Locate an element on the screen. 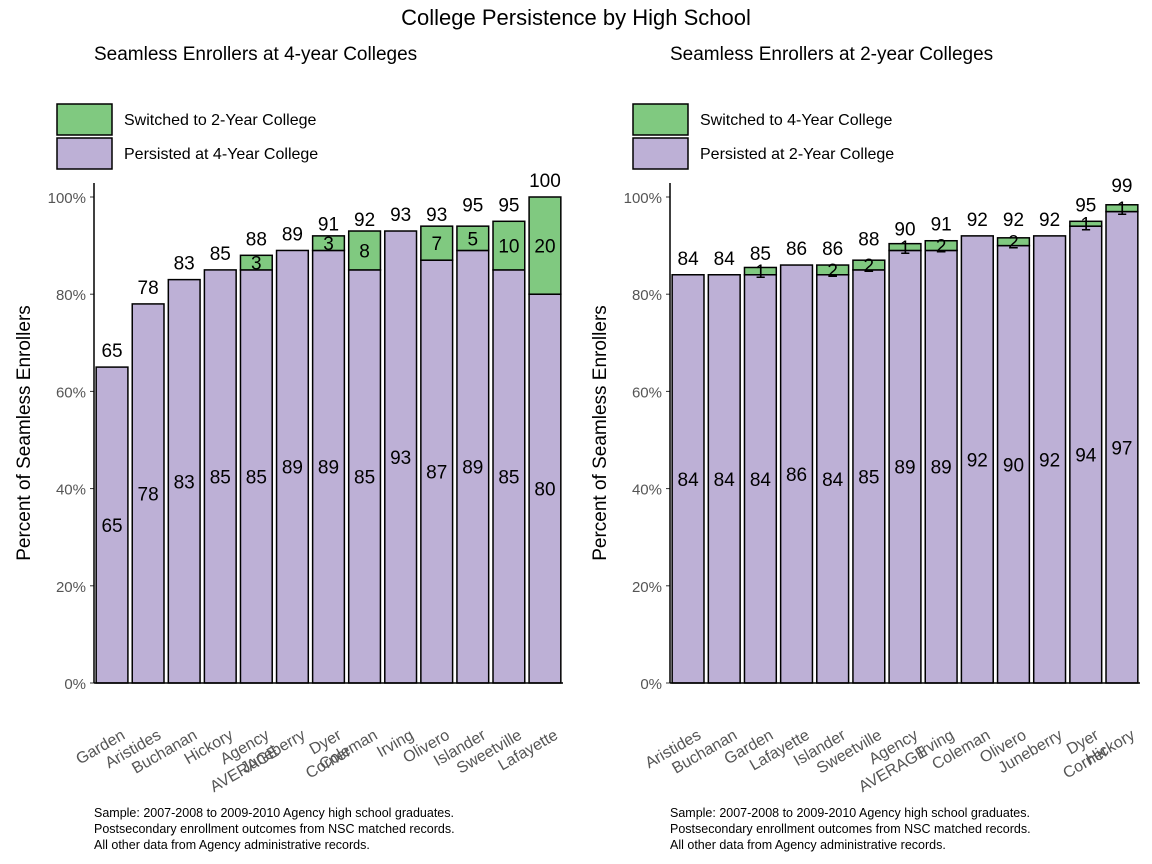  legend-swatch-persisted is located at coordinates (84, 153).